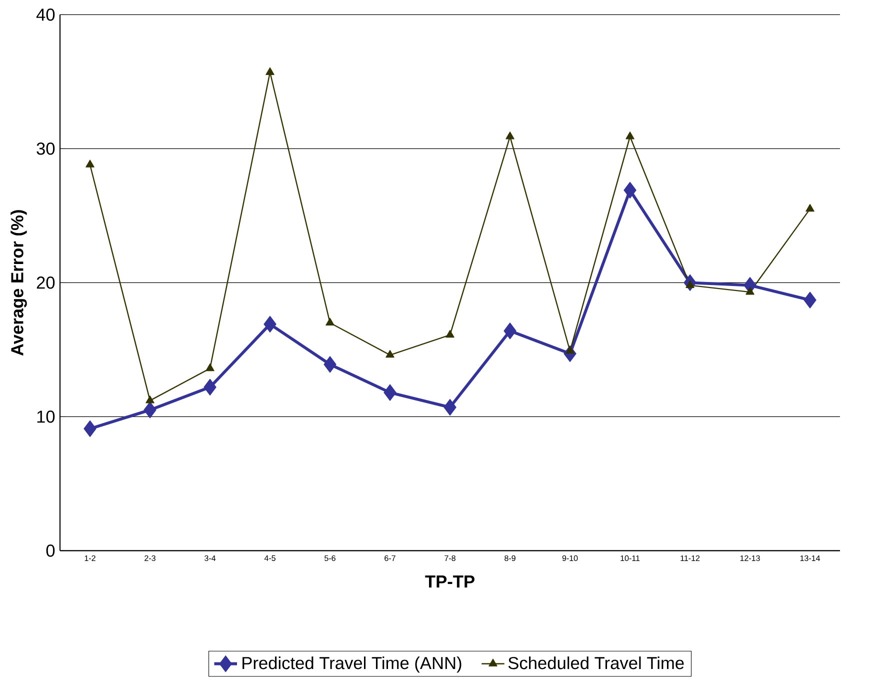  I want to click on x-tick-label: 10-11, so click(630, 559).